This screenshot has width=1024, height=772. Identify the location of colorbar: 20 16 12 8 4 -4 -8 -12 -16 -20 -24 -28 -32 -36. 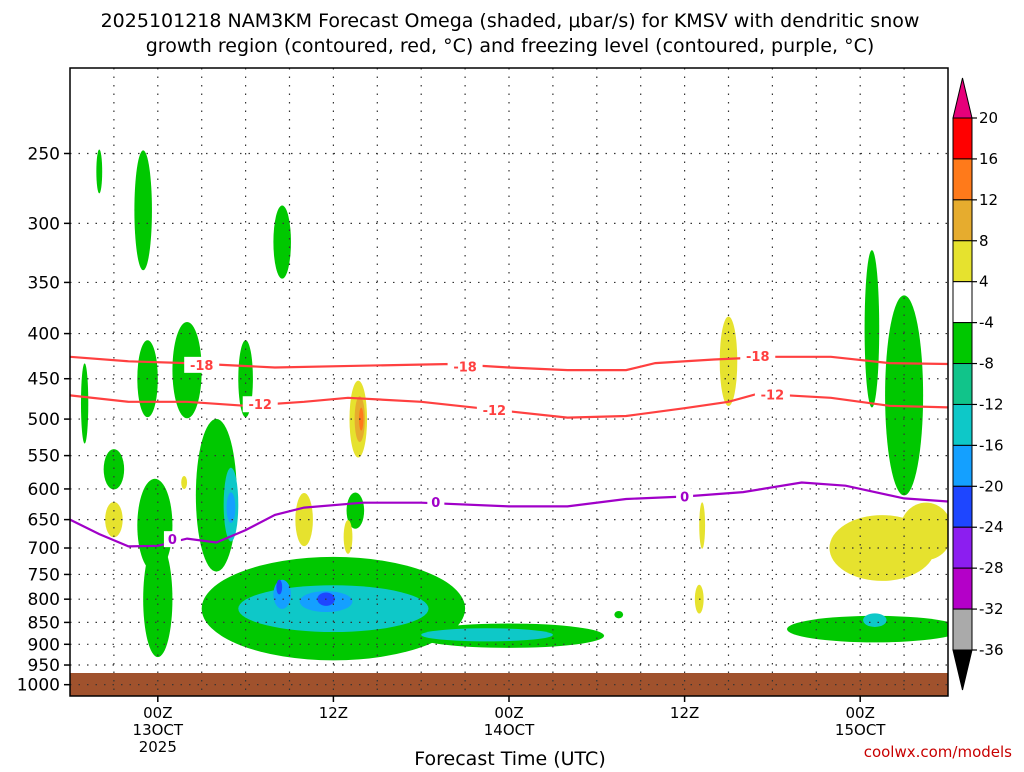
(978, 384).